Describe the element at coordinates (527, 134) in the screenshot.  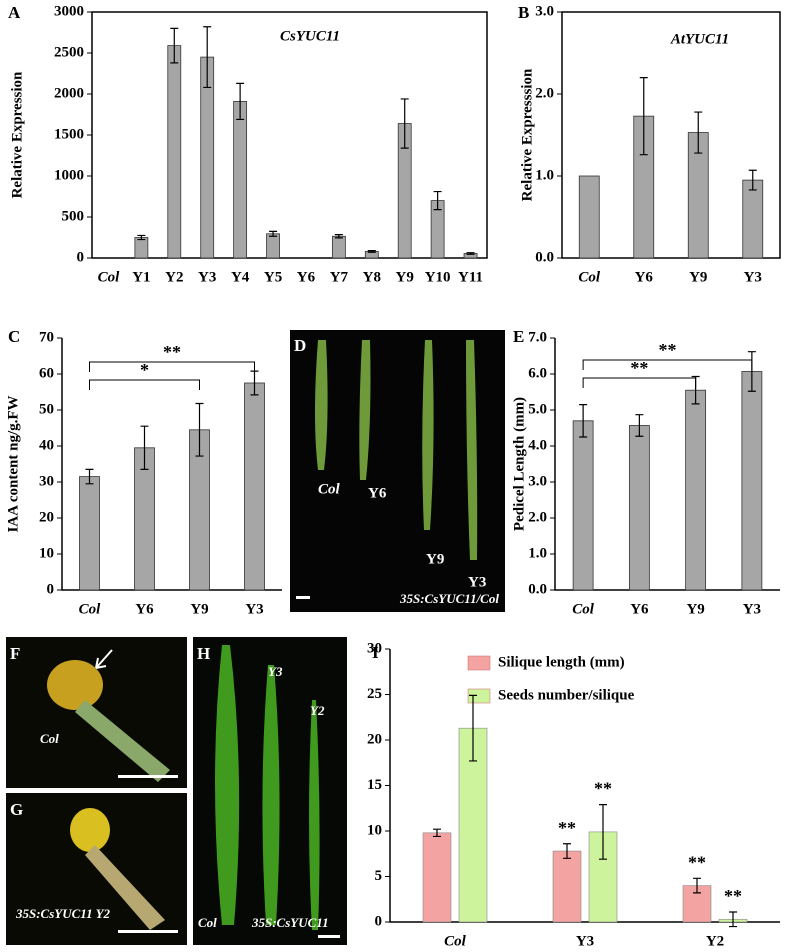
I see `y-axis-label: Relative Expresssion` at that location.